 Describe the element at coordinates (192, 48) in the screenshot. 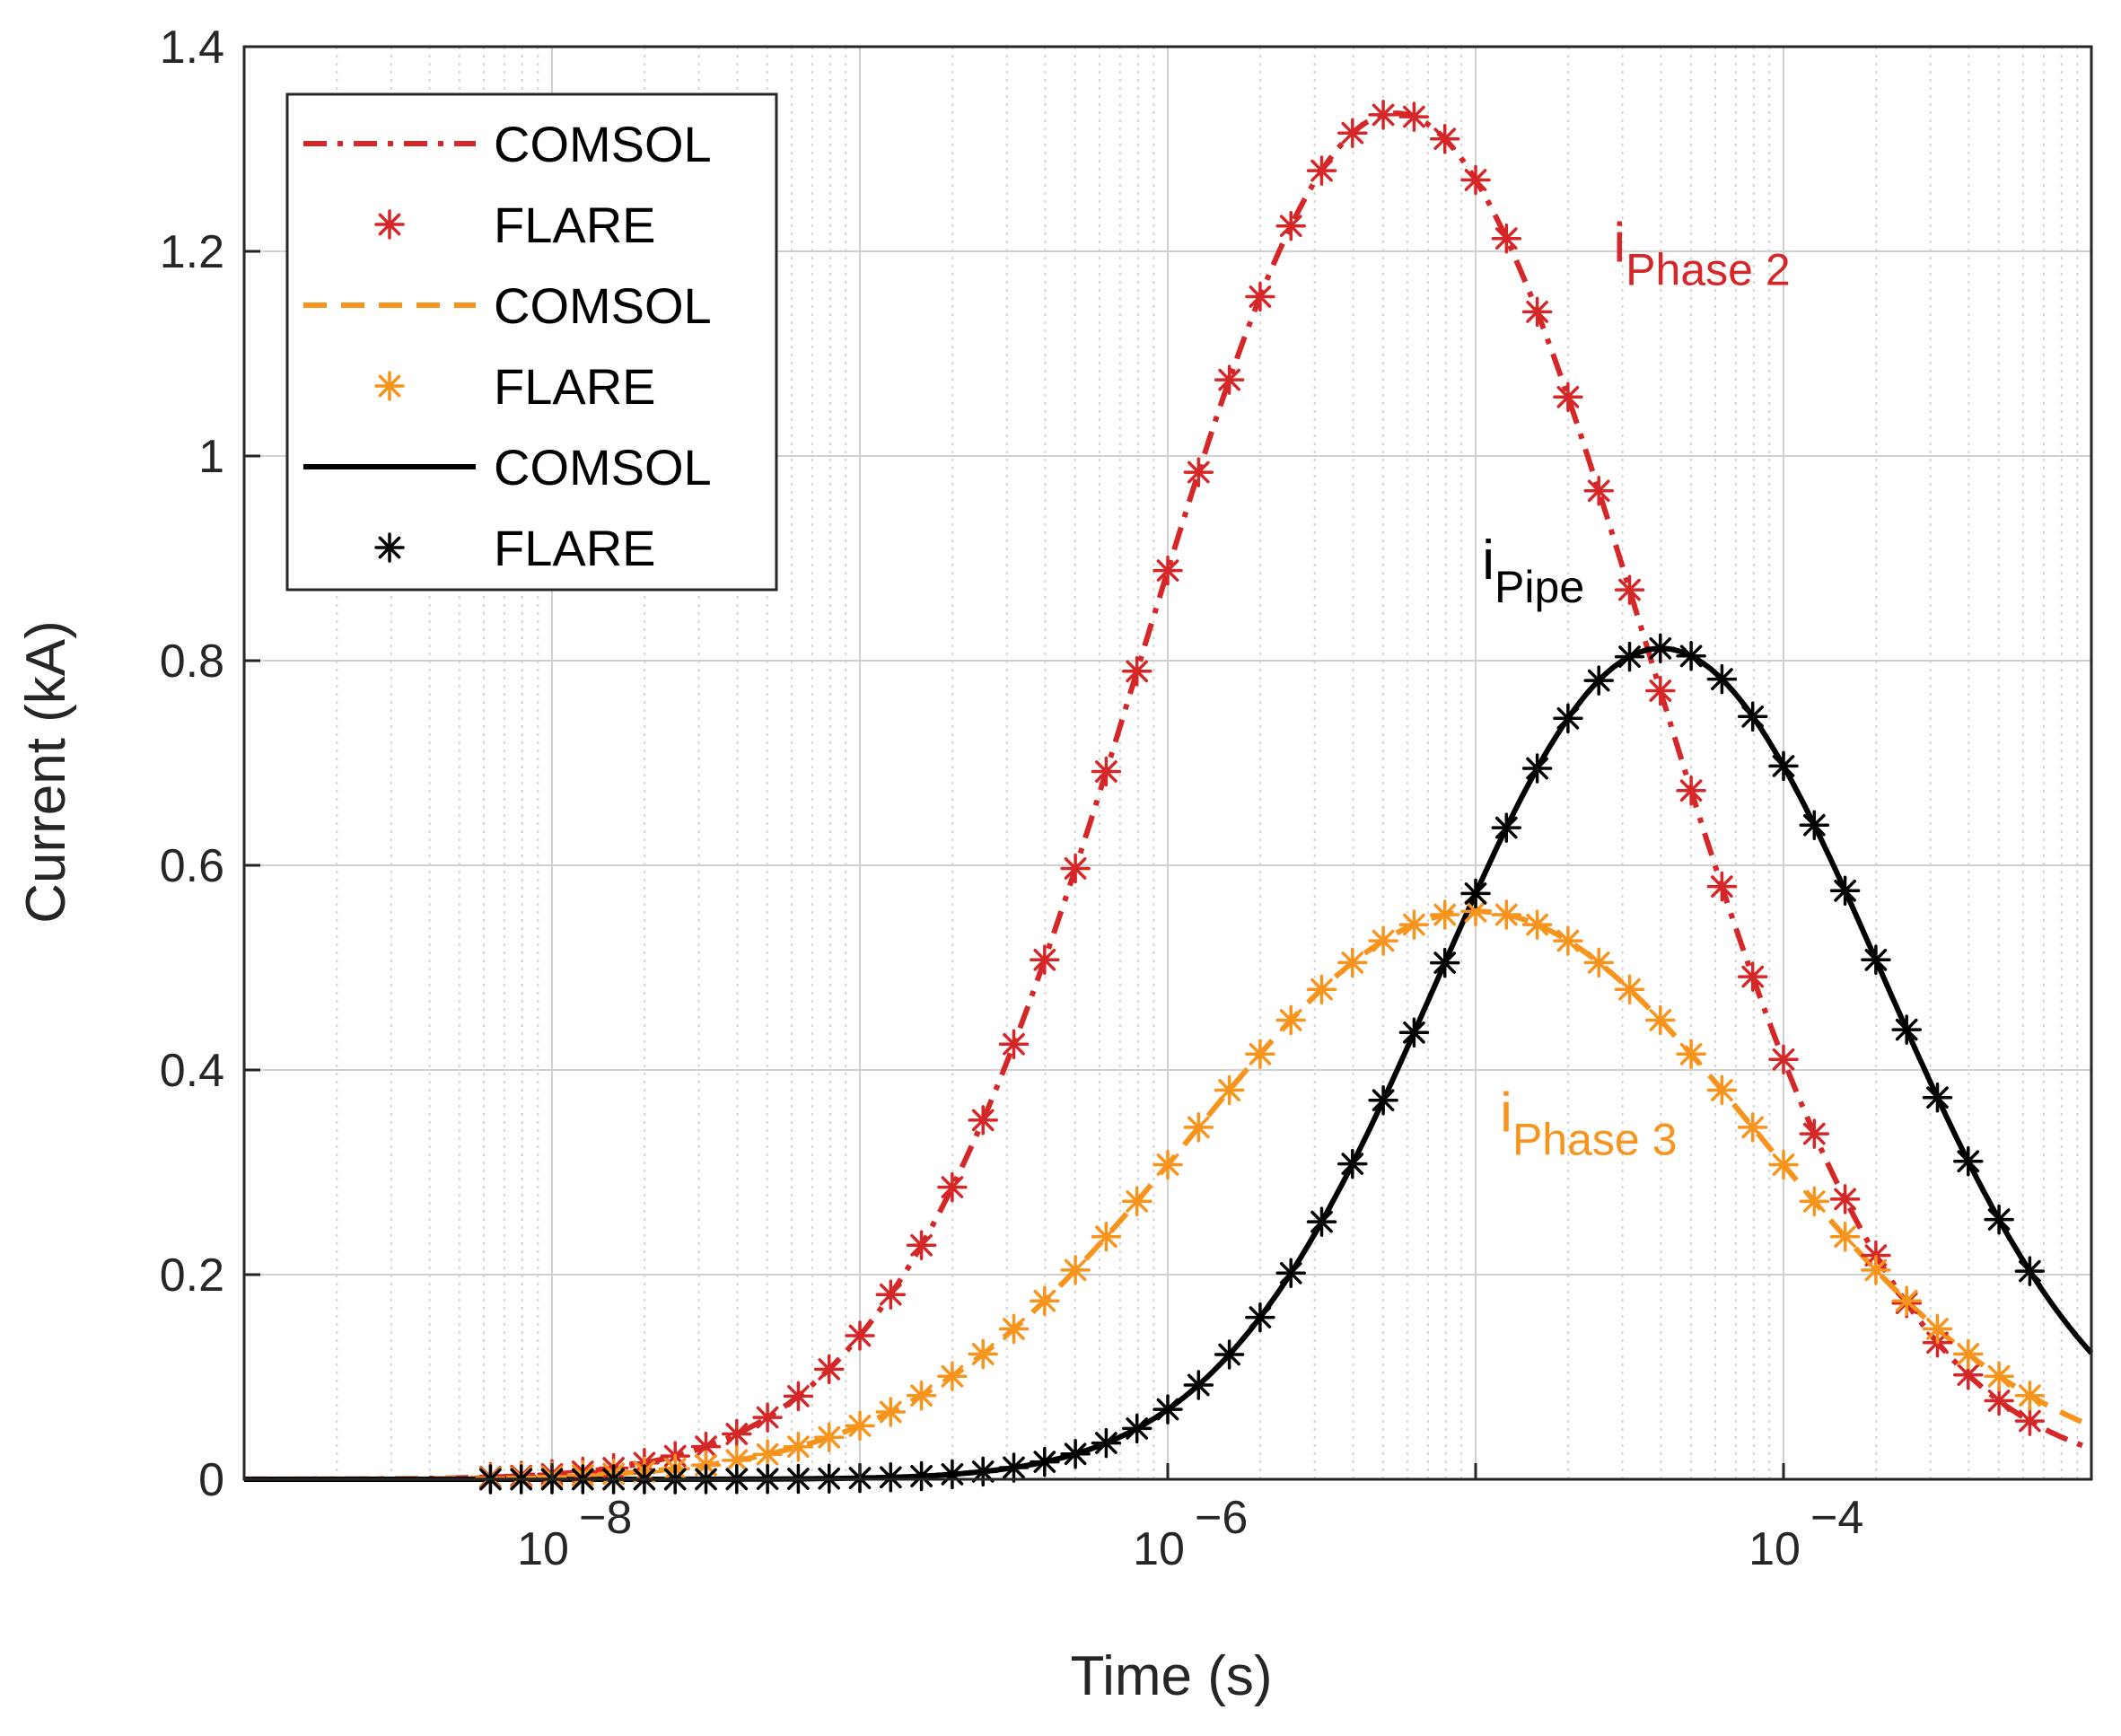

I see `y-tick-label: 1.4` at that location.